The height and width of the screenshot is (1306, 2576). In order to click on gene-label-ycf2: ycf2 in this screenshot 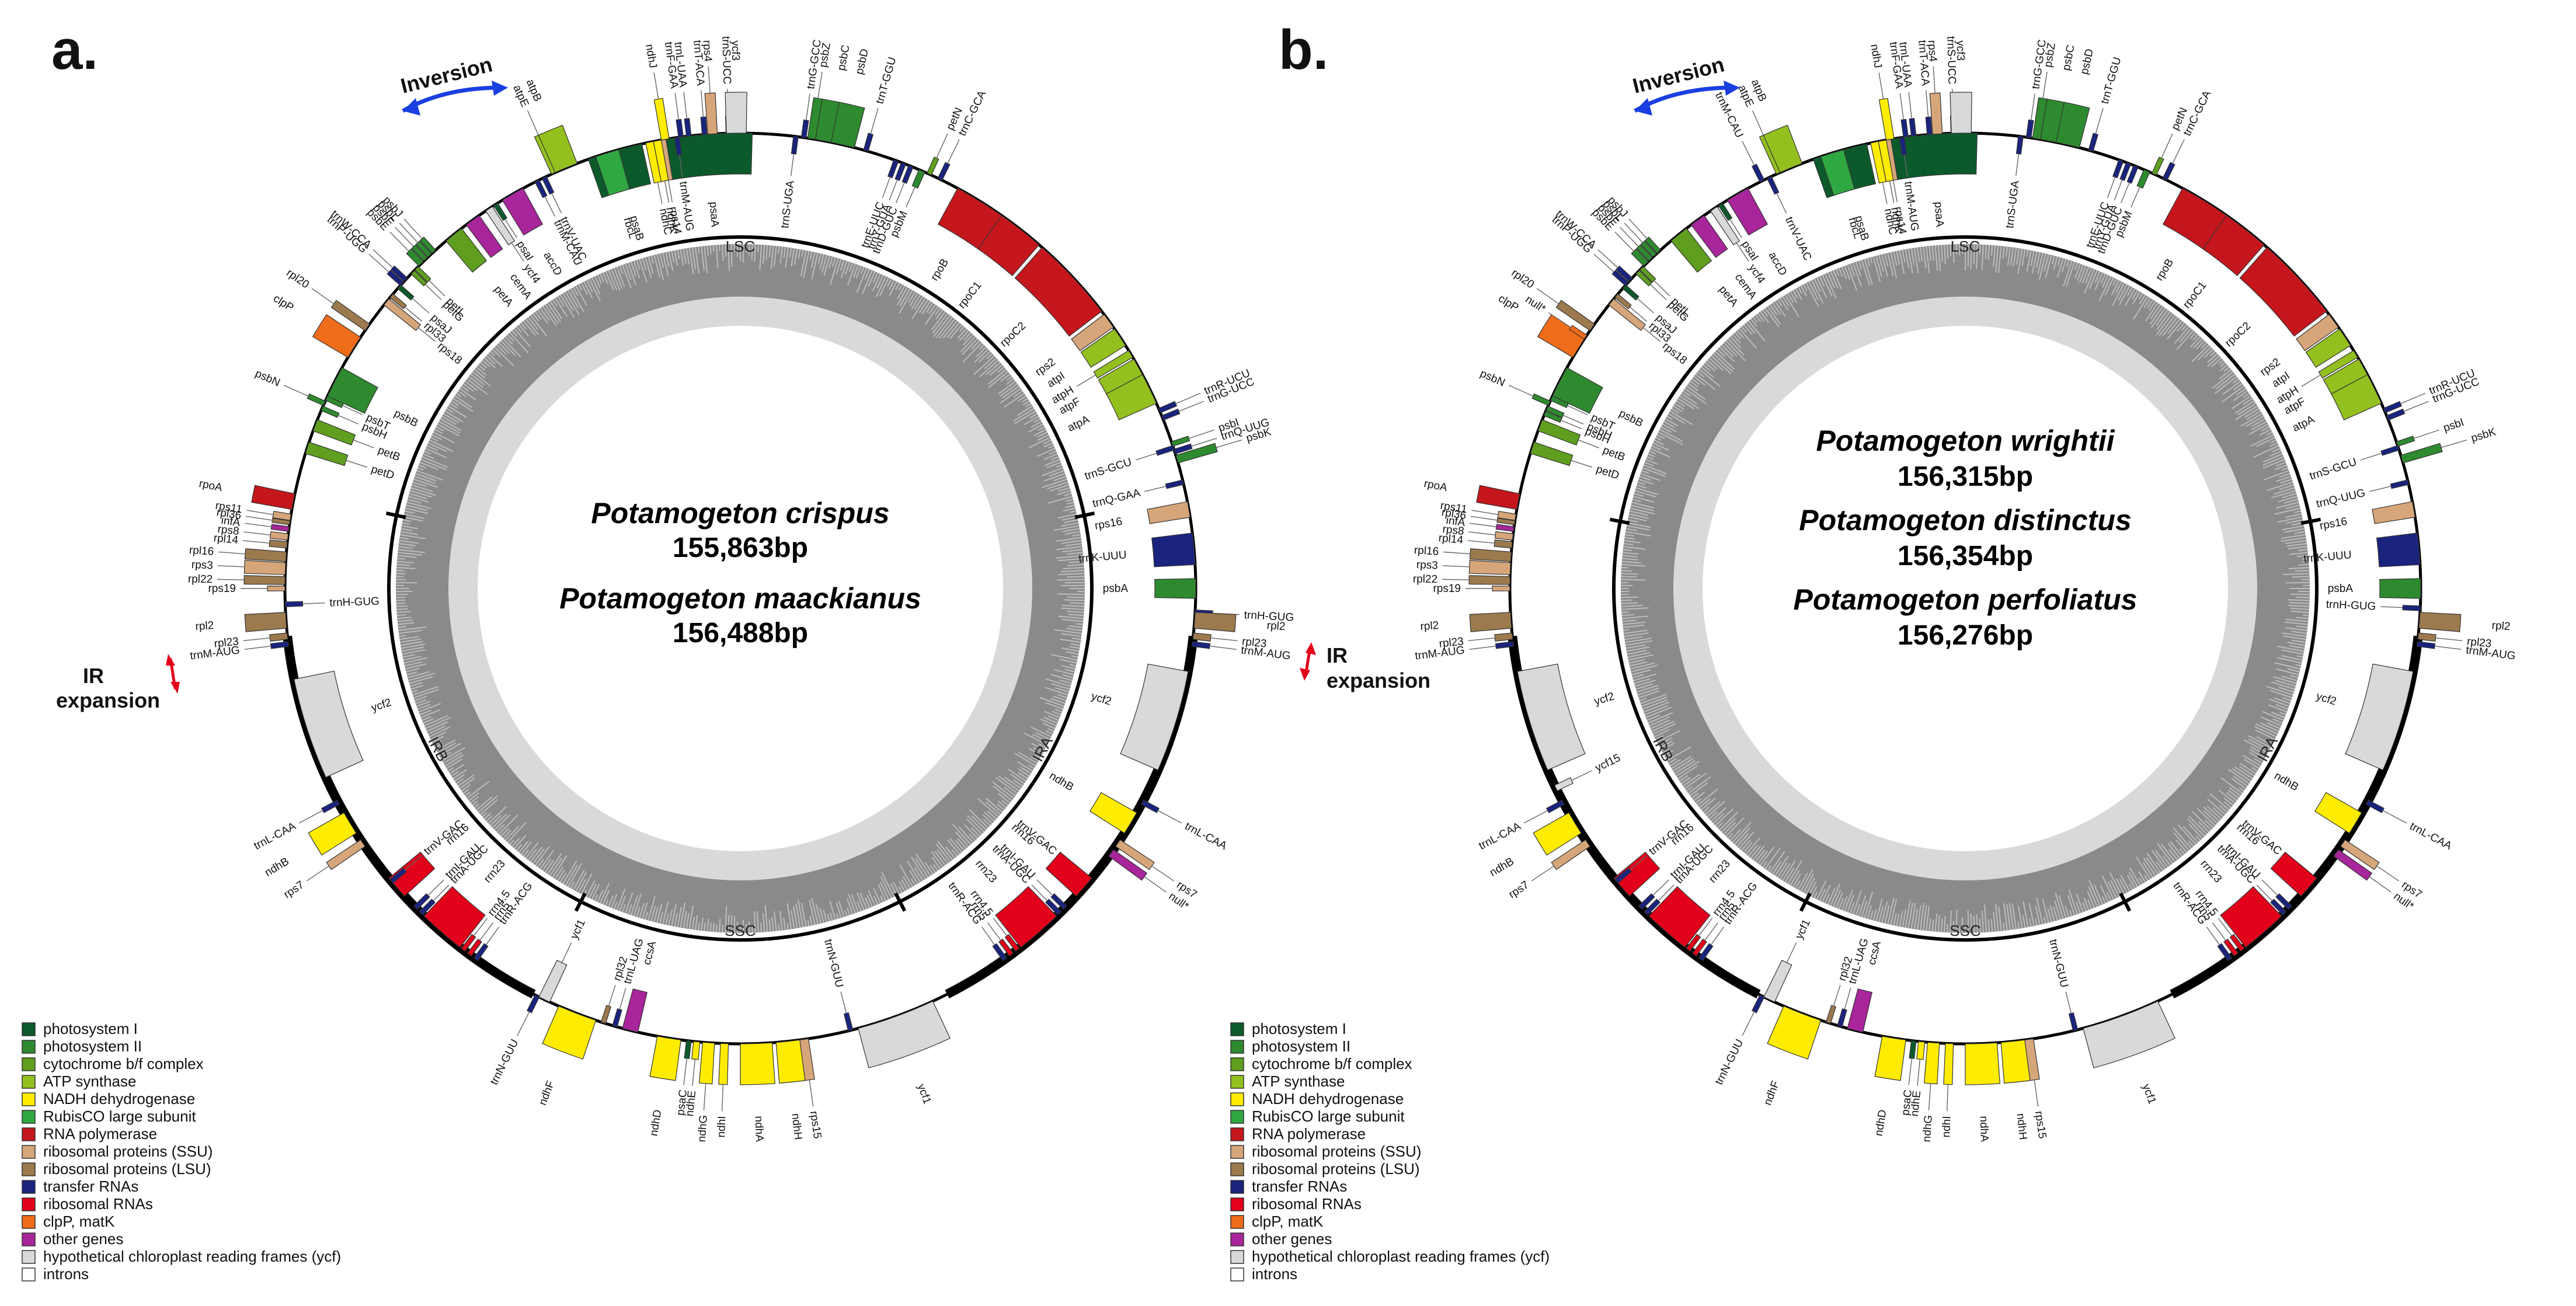, I will do `click(1100, 699)`.